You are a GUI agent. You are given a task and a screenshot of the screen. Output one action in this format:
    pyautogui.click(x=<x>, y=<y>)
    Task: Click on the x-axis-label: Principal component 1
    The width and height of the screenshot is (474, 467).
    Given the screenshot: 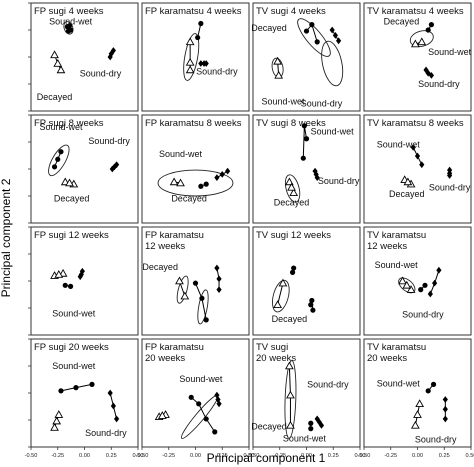 What is the action you would take?
    pyautogui.click(x=266, y=458)
    